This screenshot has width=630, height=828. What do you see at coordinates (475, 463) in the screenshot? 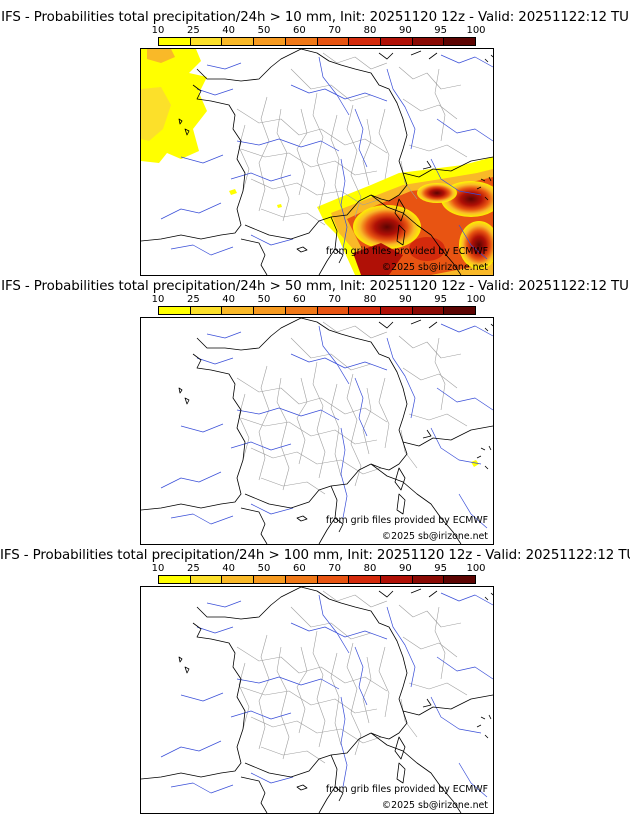
I see `precip-field` at bounding box center [475, 463].